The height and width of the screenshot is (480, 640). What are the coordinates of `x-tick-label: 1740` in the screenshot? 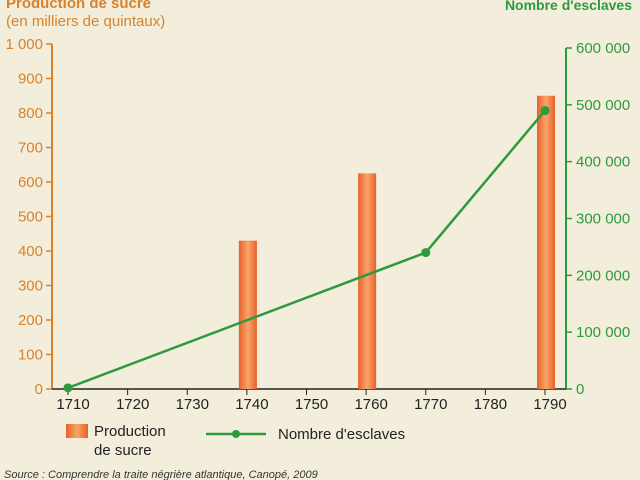 It's located at (251, 404).